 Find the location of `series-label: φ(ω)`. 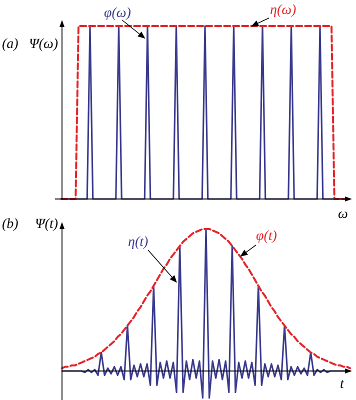

series-label: φ(ω) is located at coordinates (118, 13).